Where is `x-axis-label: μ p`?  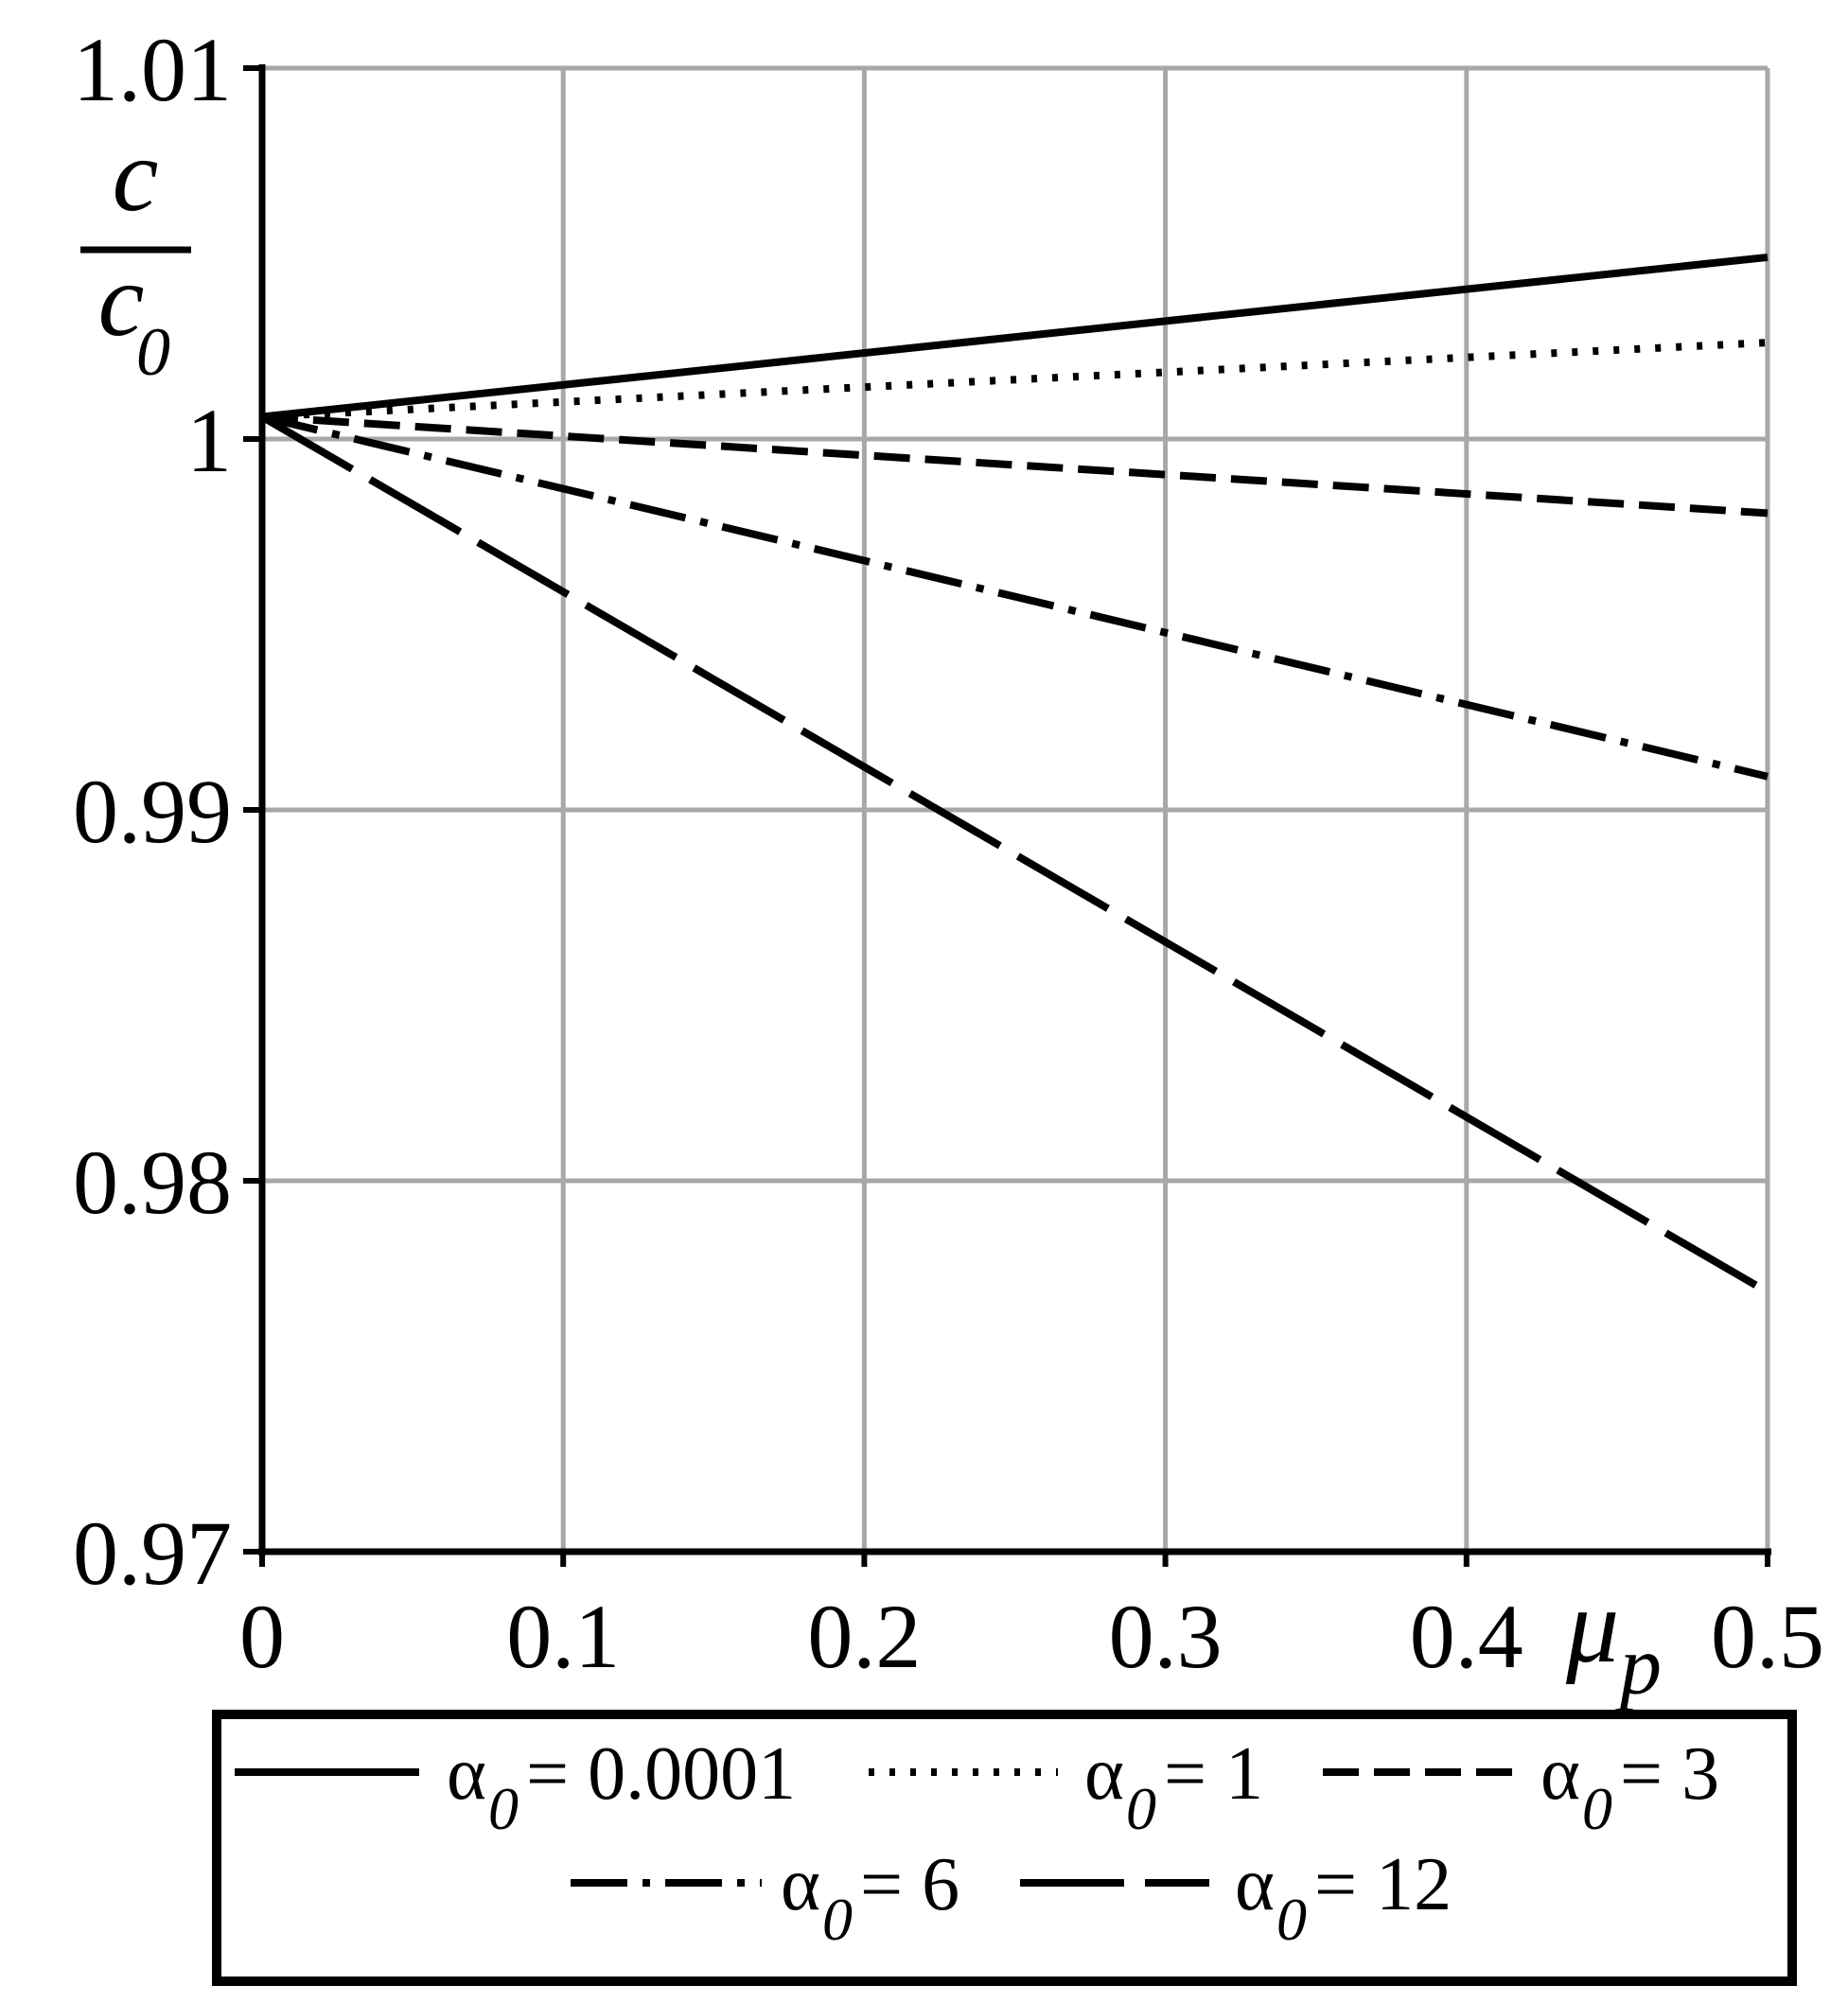
x-axis-label: μ p is located at coordinates (1614, 1640).